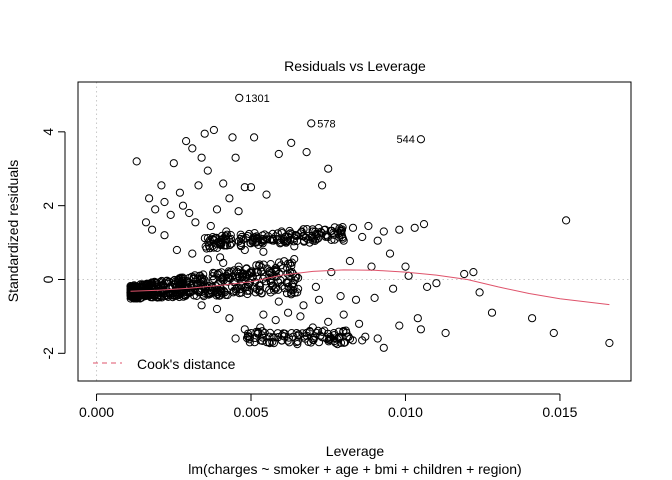  I want to click on point-labels: 1301 578 544, so click(330, 119).